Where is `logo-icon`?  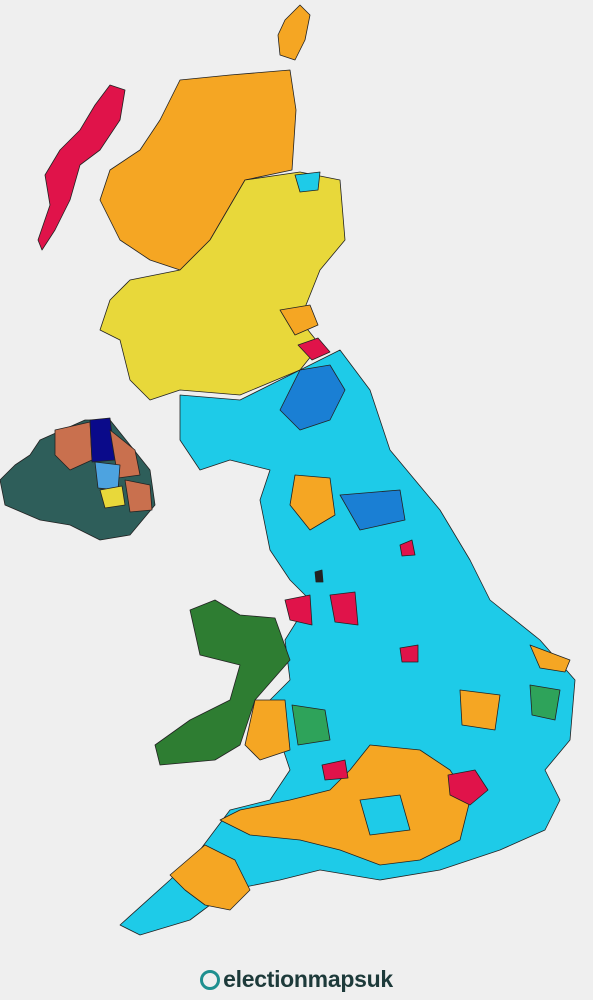 logo-icon is located at coordinates (210, 980).